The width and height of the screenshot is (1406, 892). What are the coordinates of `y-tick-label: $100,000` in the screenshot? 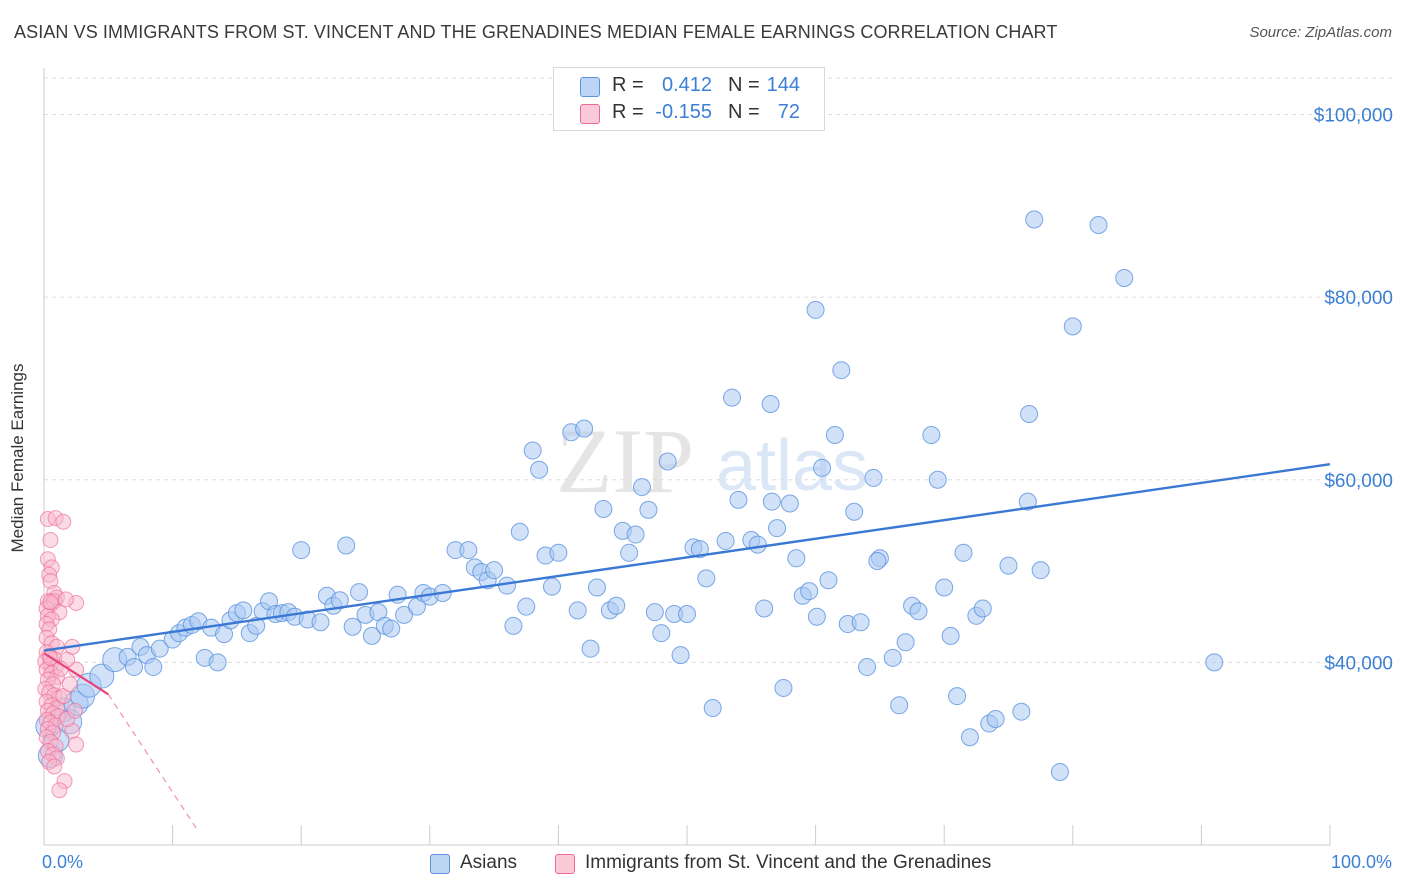 It's located at (1353, 116).